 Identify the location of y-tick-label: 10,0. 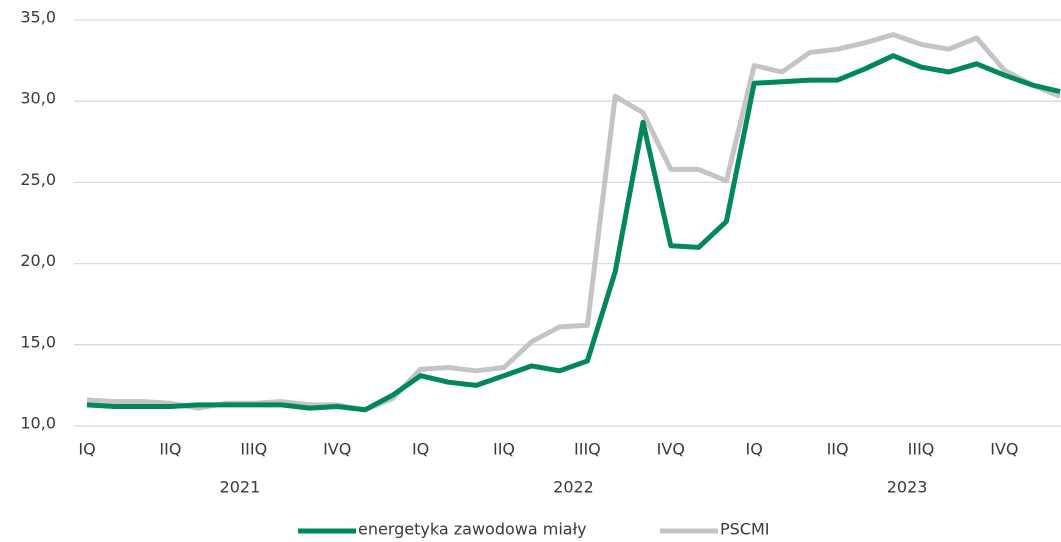
(38, 423).